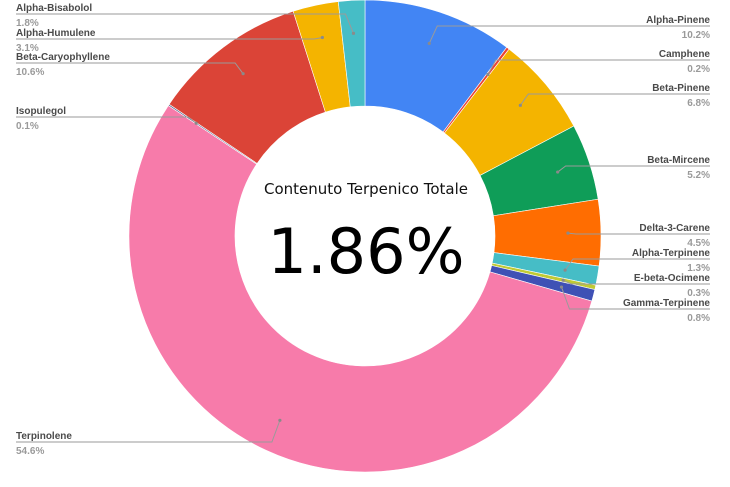 Image resolution: width=730 pixels, height=487 pixels. Describe the element at coordinates (633, 169) in the screenshot. I see `leader-beta-mircene` at that location.